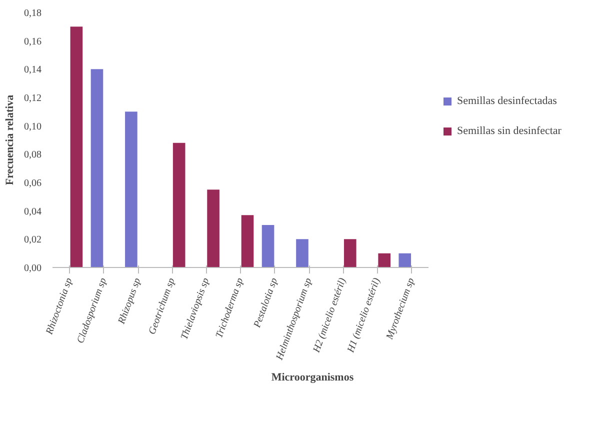  Describe the element at coordinates (33, 70) in the screenshot. I see `y-tick-label: 0,14` at that location.